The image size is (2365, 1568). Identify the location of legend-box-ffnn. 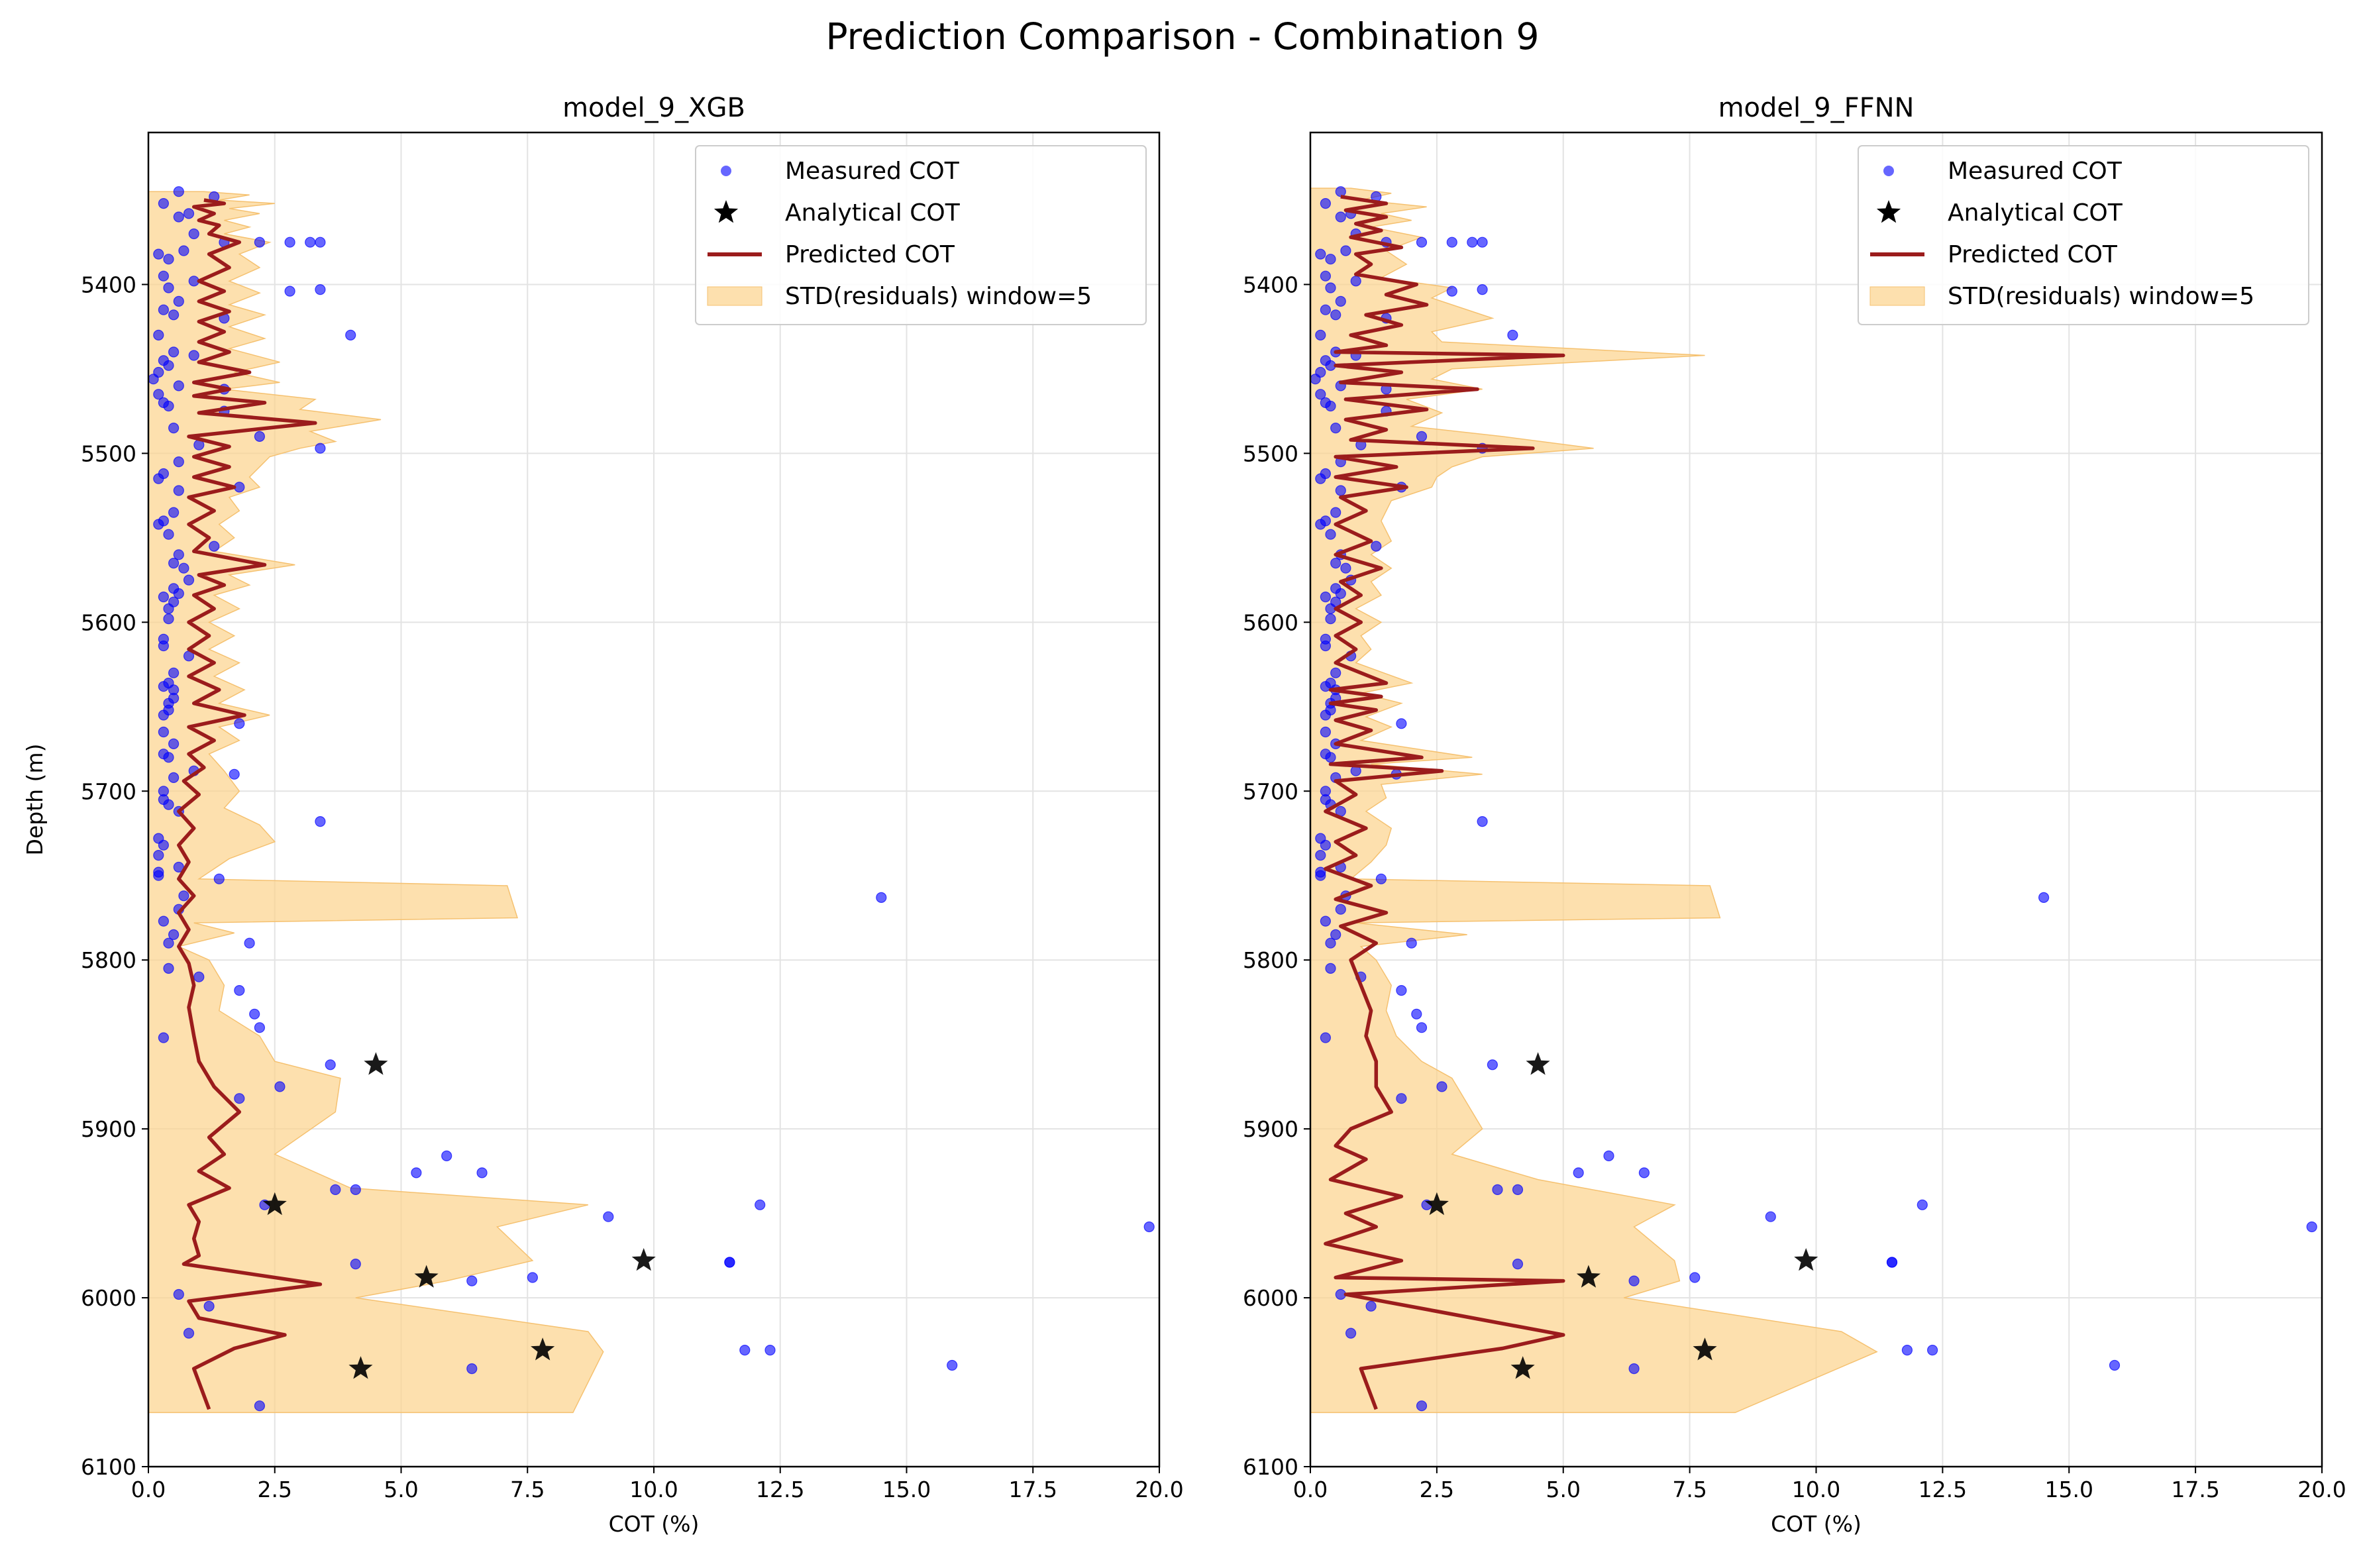
(2083, 235).